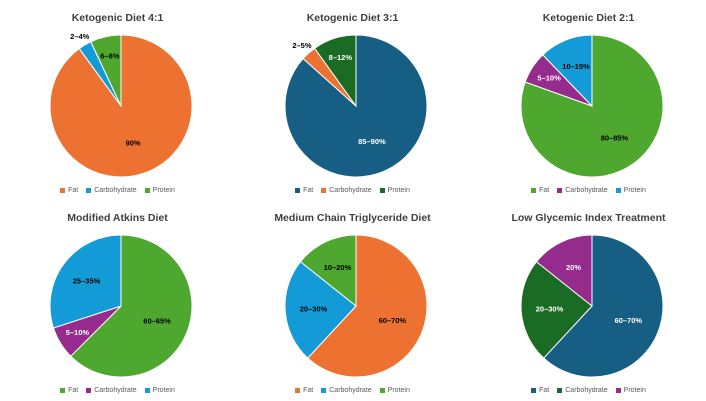 The height and width of the screenshot is (401, 706). What do you see at coordinates (352, 18) in the screenshot?
I see `chart-title: Ketogenic Diet 3:1` at bounding box center [352, 18].